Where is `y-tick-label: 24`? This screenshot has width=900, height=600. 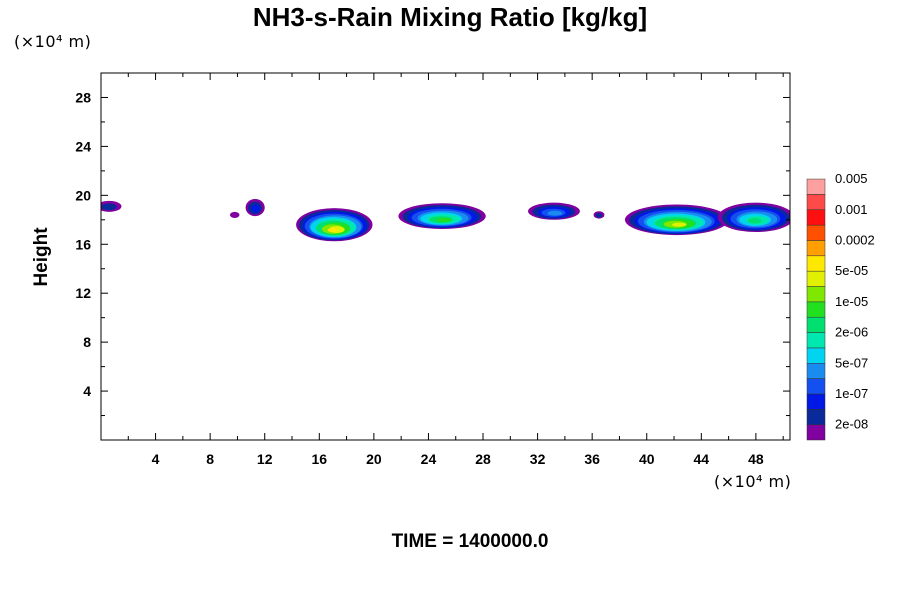 y-tick-label: 24 is located at coordinates (83, 146).